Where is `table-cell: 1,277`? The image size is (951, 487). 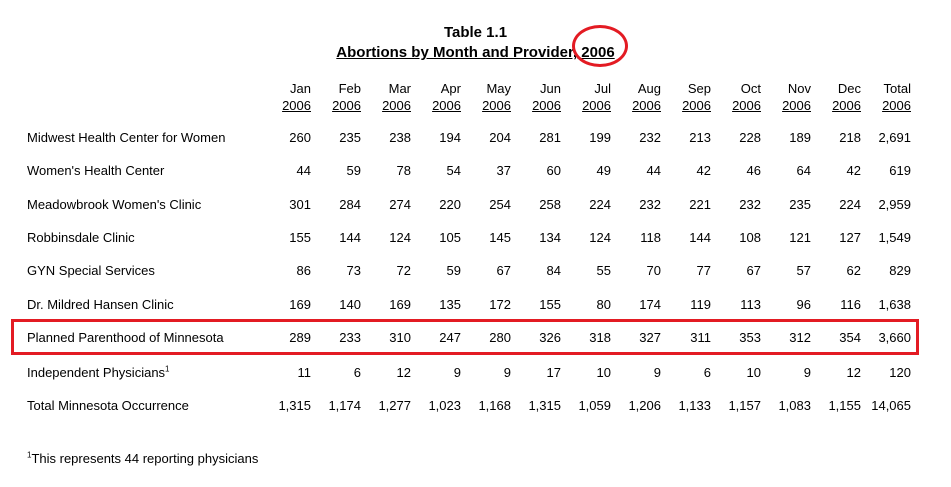 table-cell: 1,277 is located at coordinates (394, 405).